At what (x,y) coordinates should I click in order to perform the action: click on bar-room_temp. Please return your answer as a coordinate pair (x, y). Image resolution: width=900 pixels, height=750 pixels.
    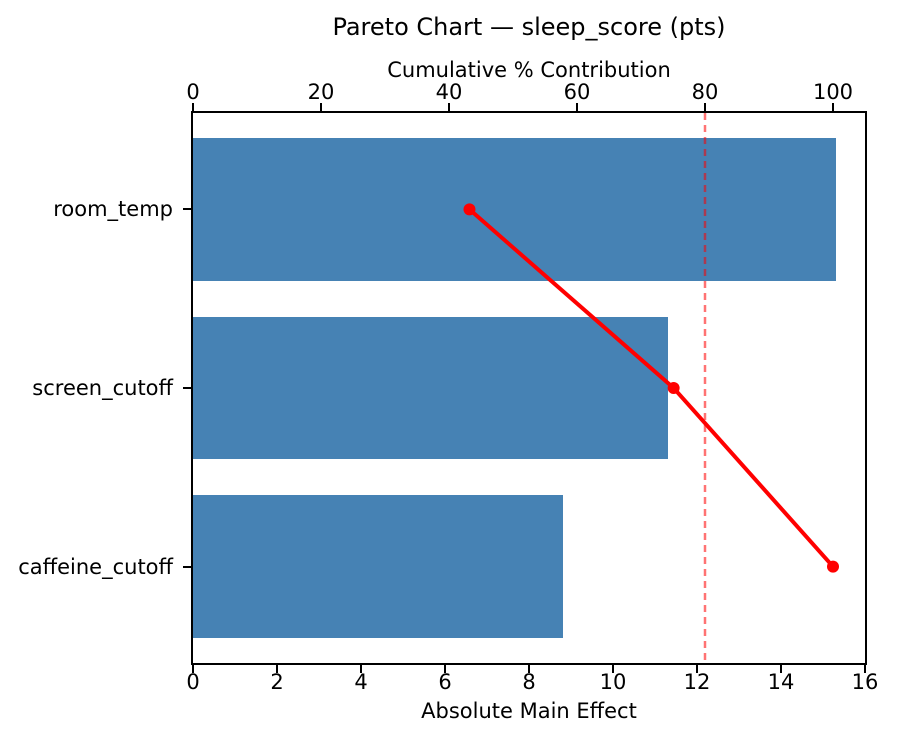
    Looking at the image, I should click on (514, 209).